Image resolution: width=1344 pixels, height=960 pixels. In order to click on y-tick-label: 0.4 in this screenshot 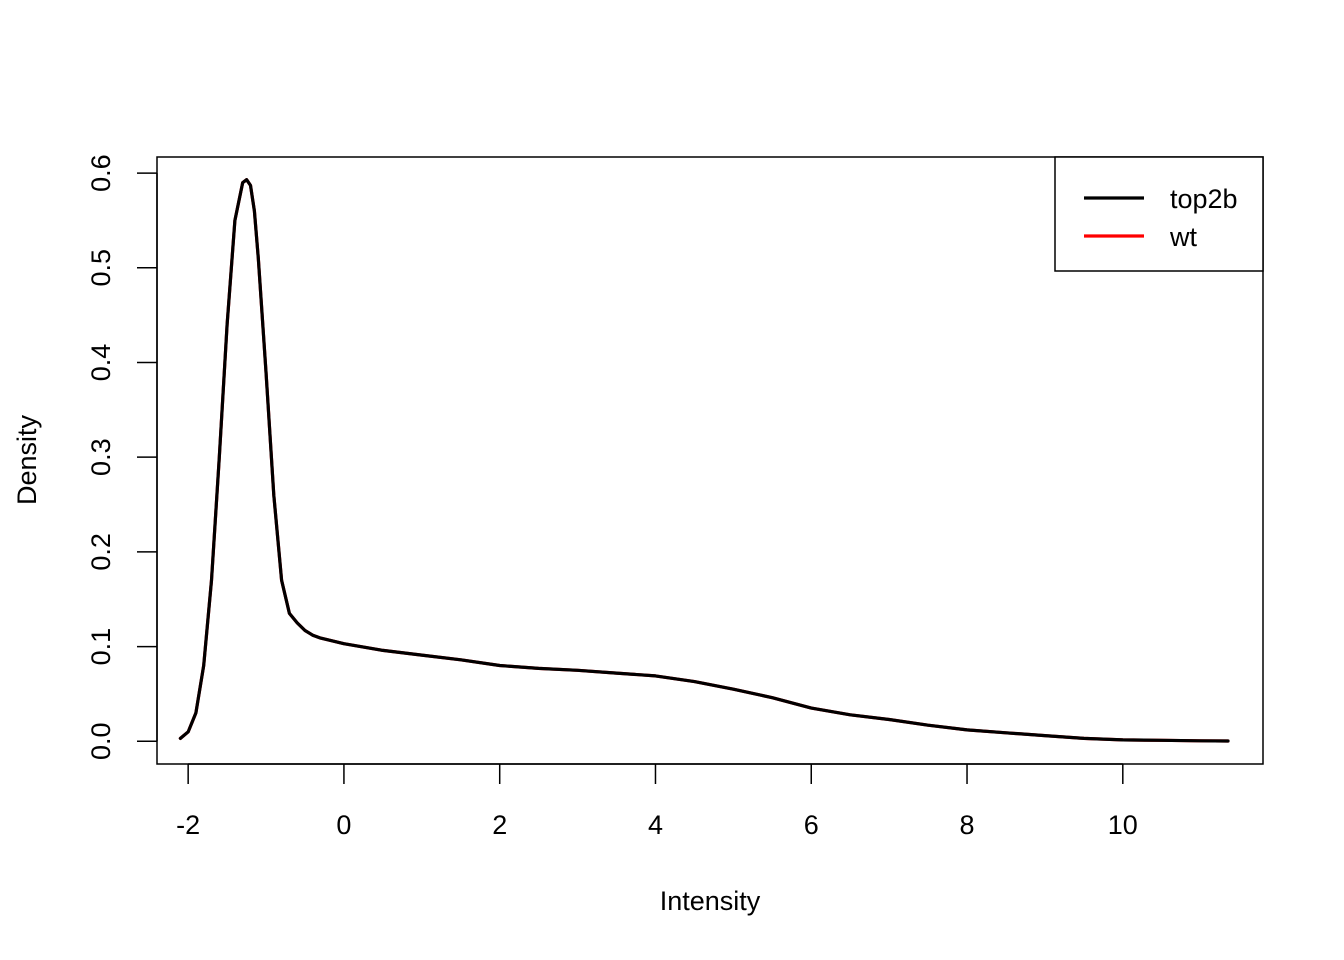, I will do `click(101, 363)`.